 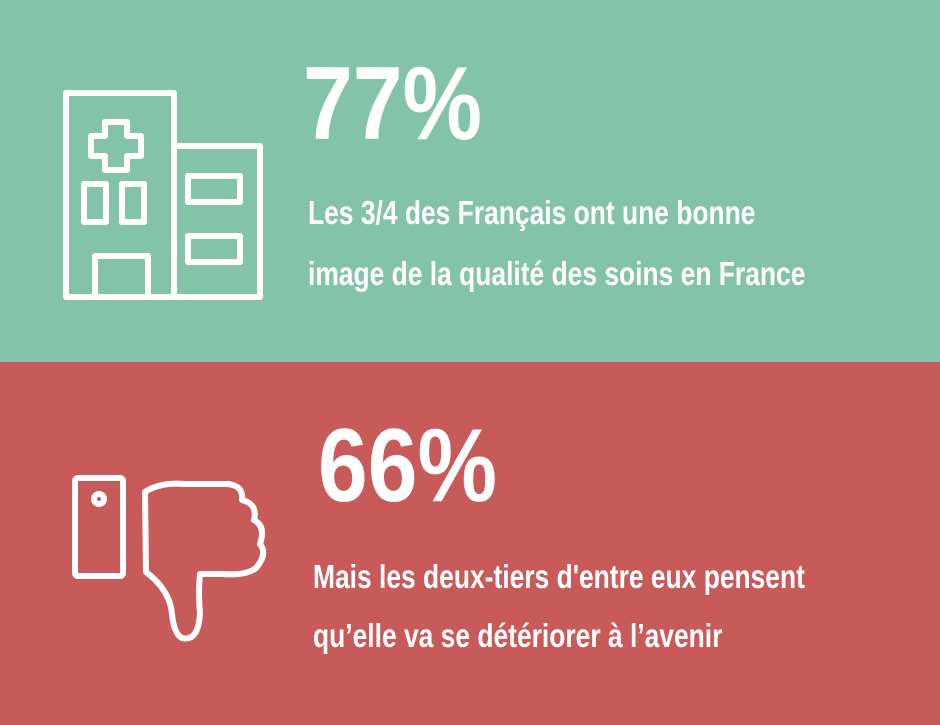 What do you see at coordinates (169, 558) in the screenshot?
I see `thumbs-down-icon` at bounding box center [169, 558].